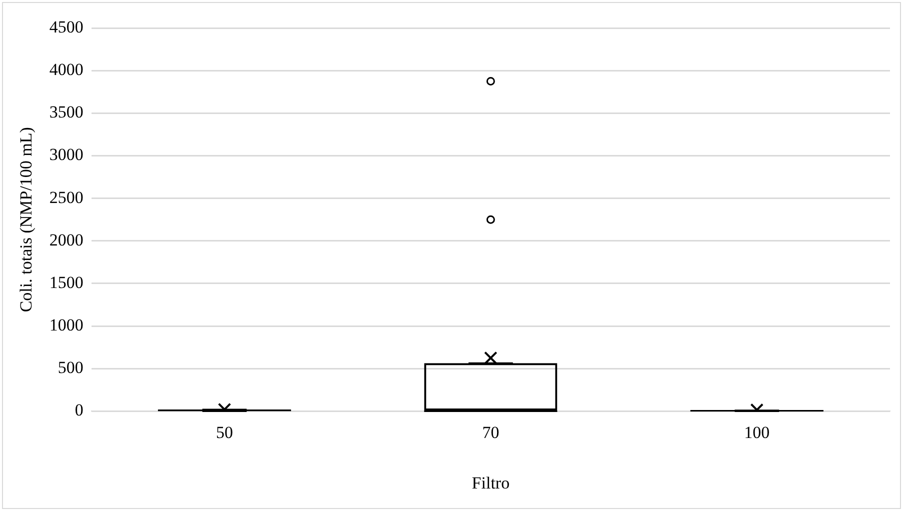  Describe the element at coordinates (224, 432) in the screenshot. I see `x-tick-label: 50` at that location.